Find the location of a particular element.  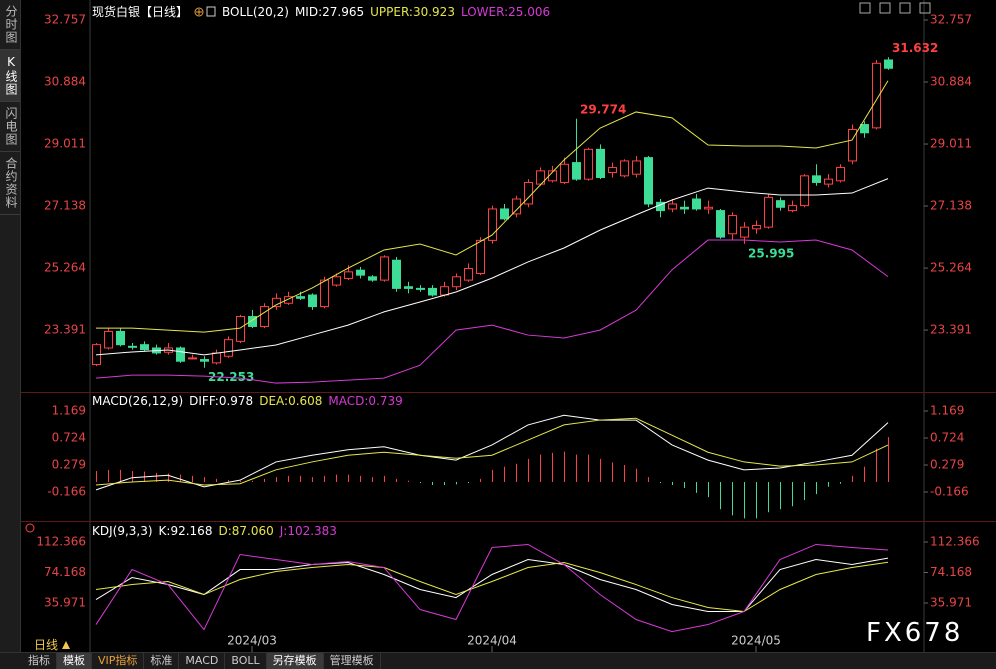

bottom-tab: 模板 is located at coordinates (74, 661).